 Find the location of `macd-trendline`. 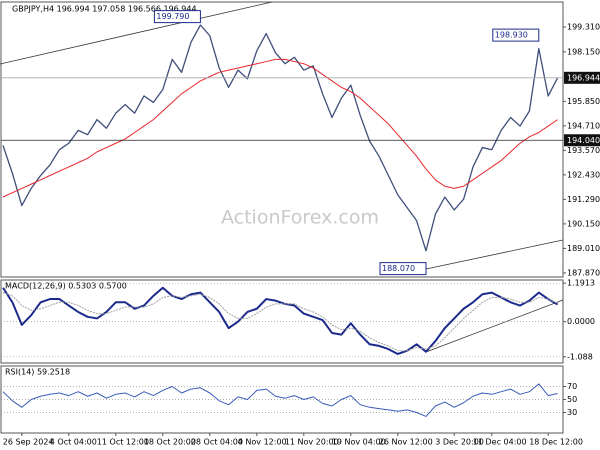

macd-trendline is located at coordinates (494, 326).